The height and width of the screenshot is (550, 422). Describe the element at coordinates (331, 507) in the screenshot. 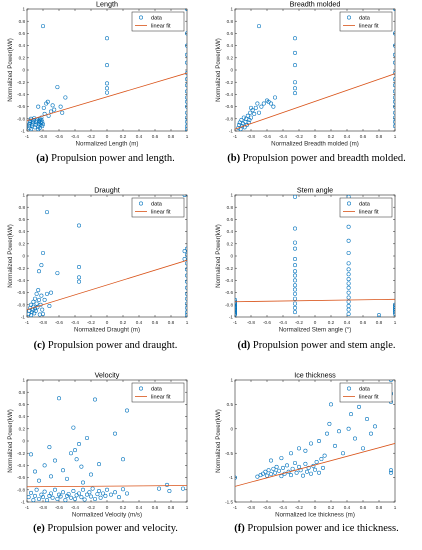

I see `x-tick-label: 0.2` at that location.